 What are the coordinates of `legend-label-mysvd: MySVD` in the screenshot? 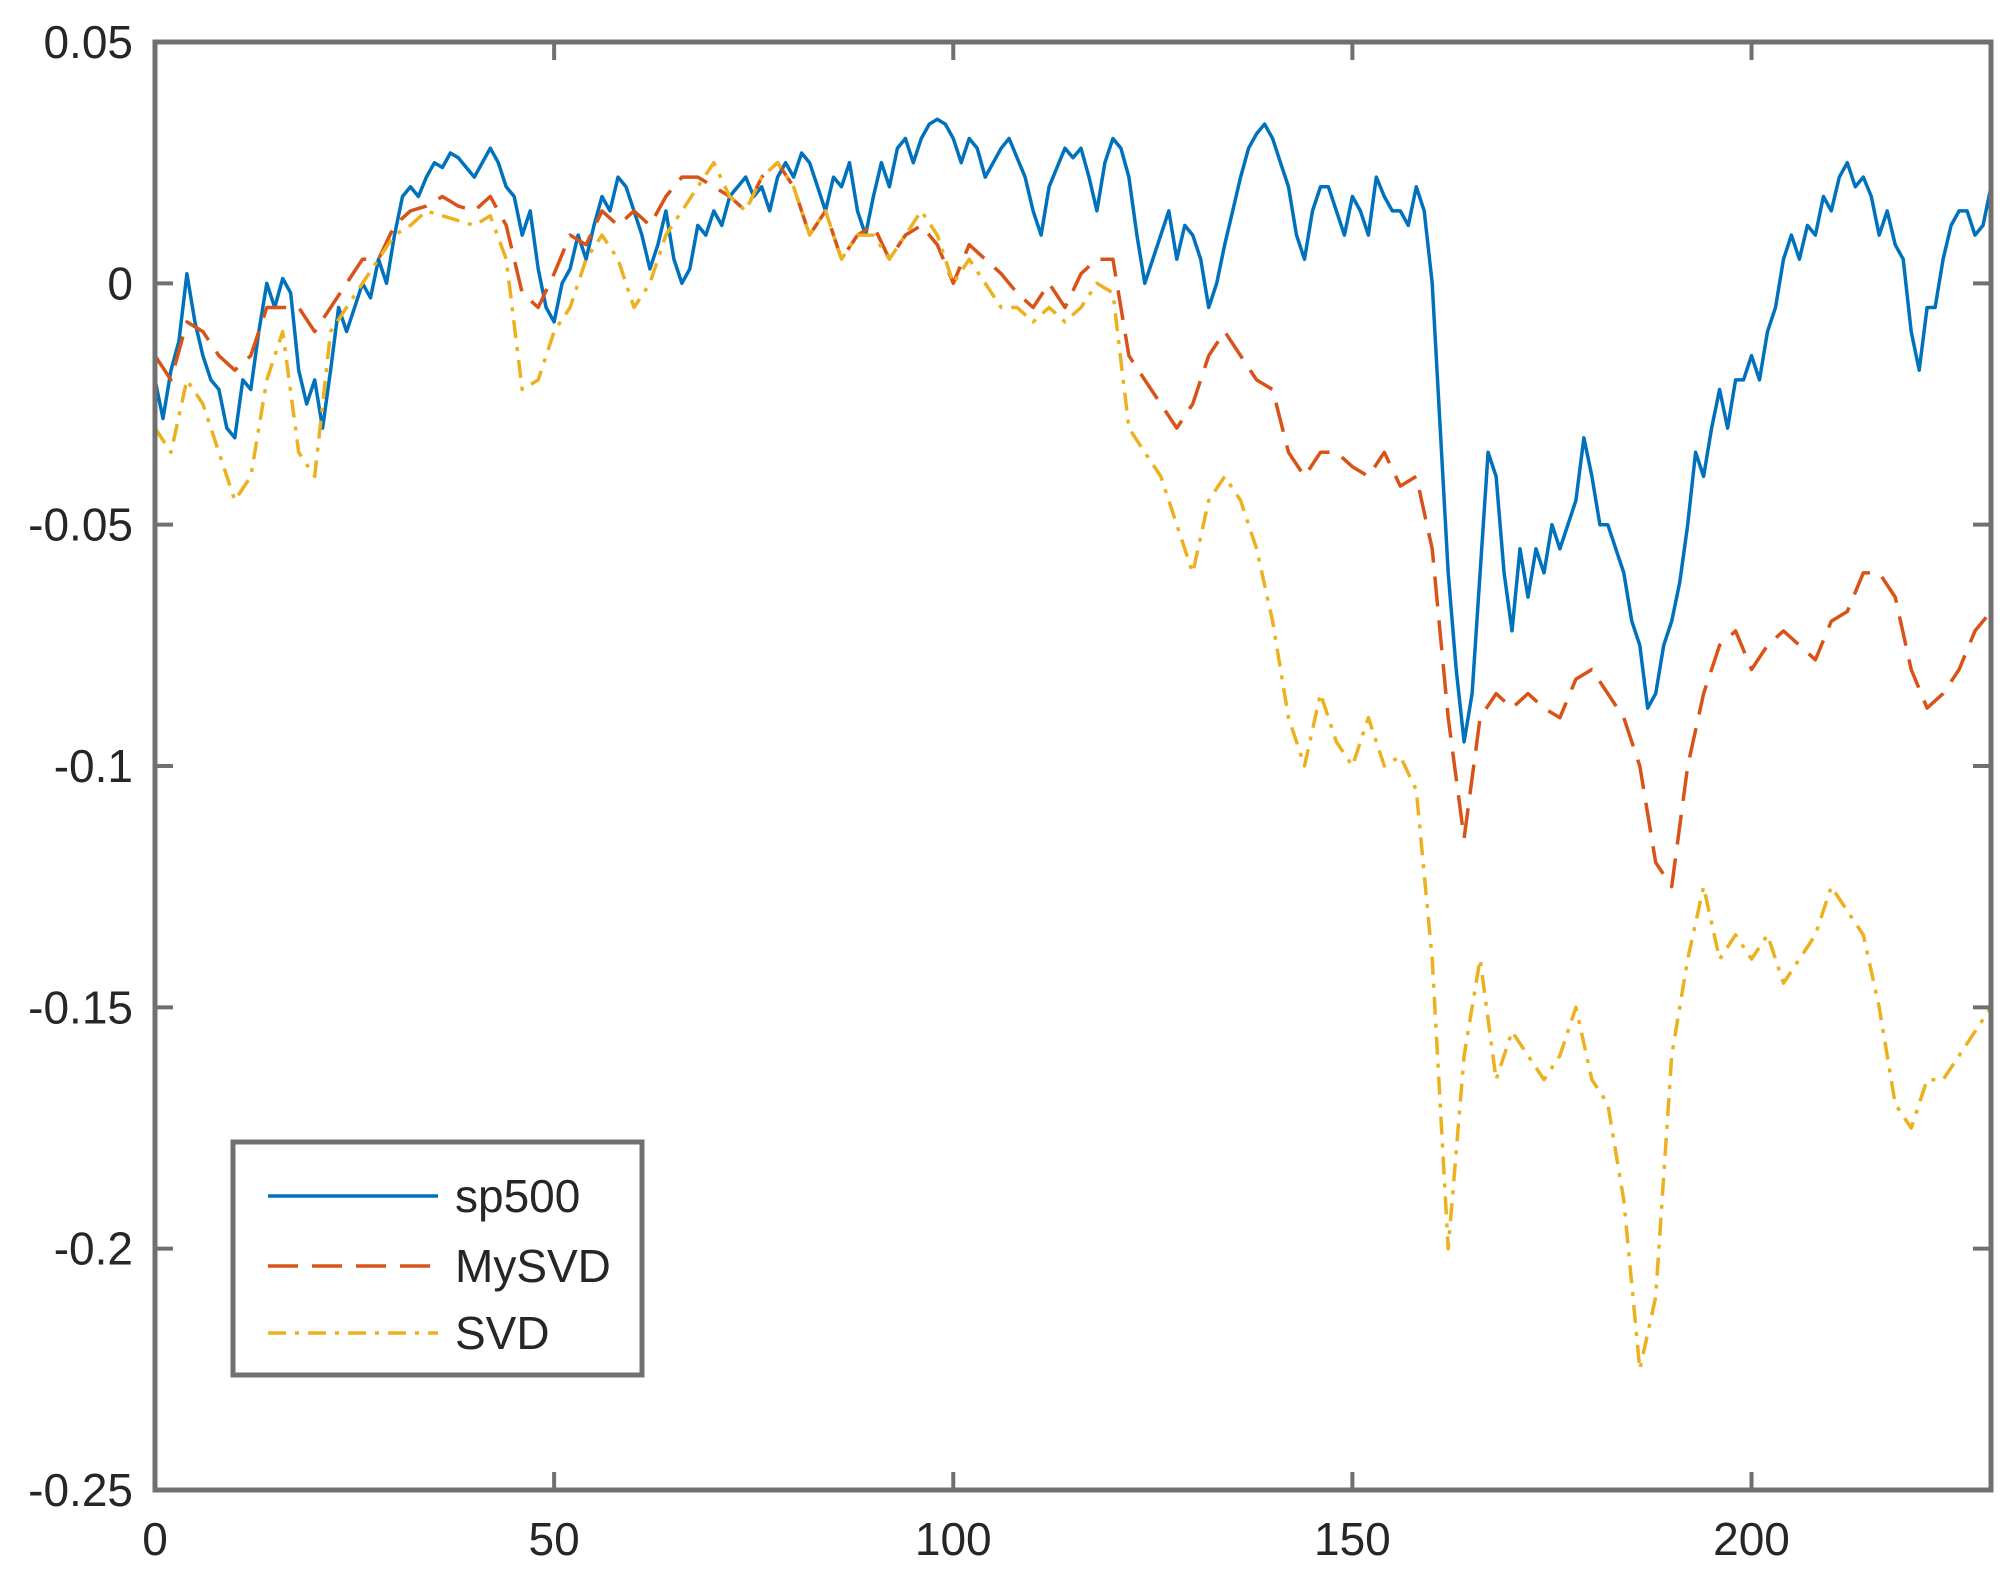 It's located at (533, 1266).